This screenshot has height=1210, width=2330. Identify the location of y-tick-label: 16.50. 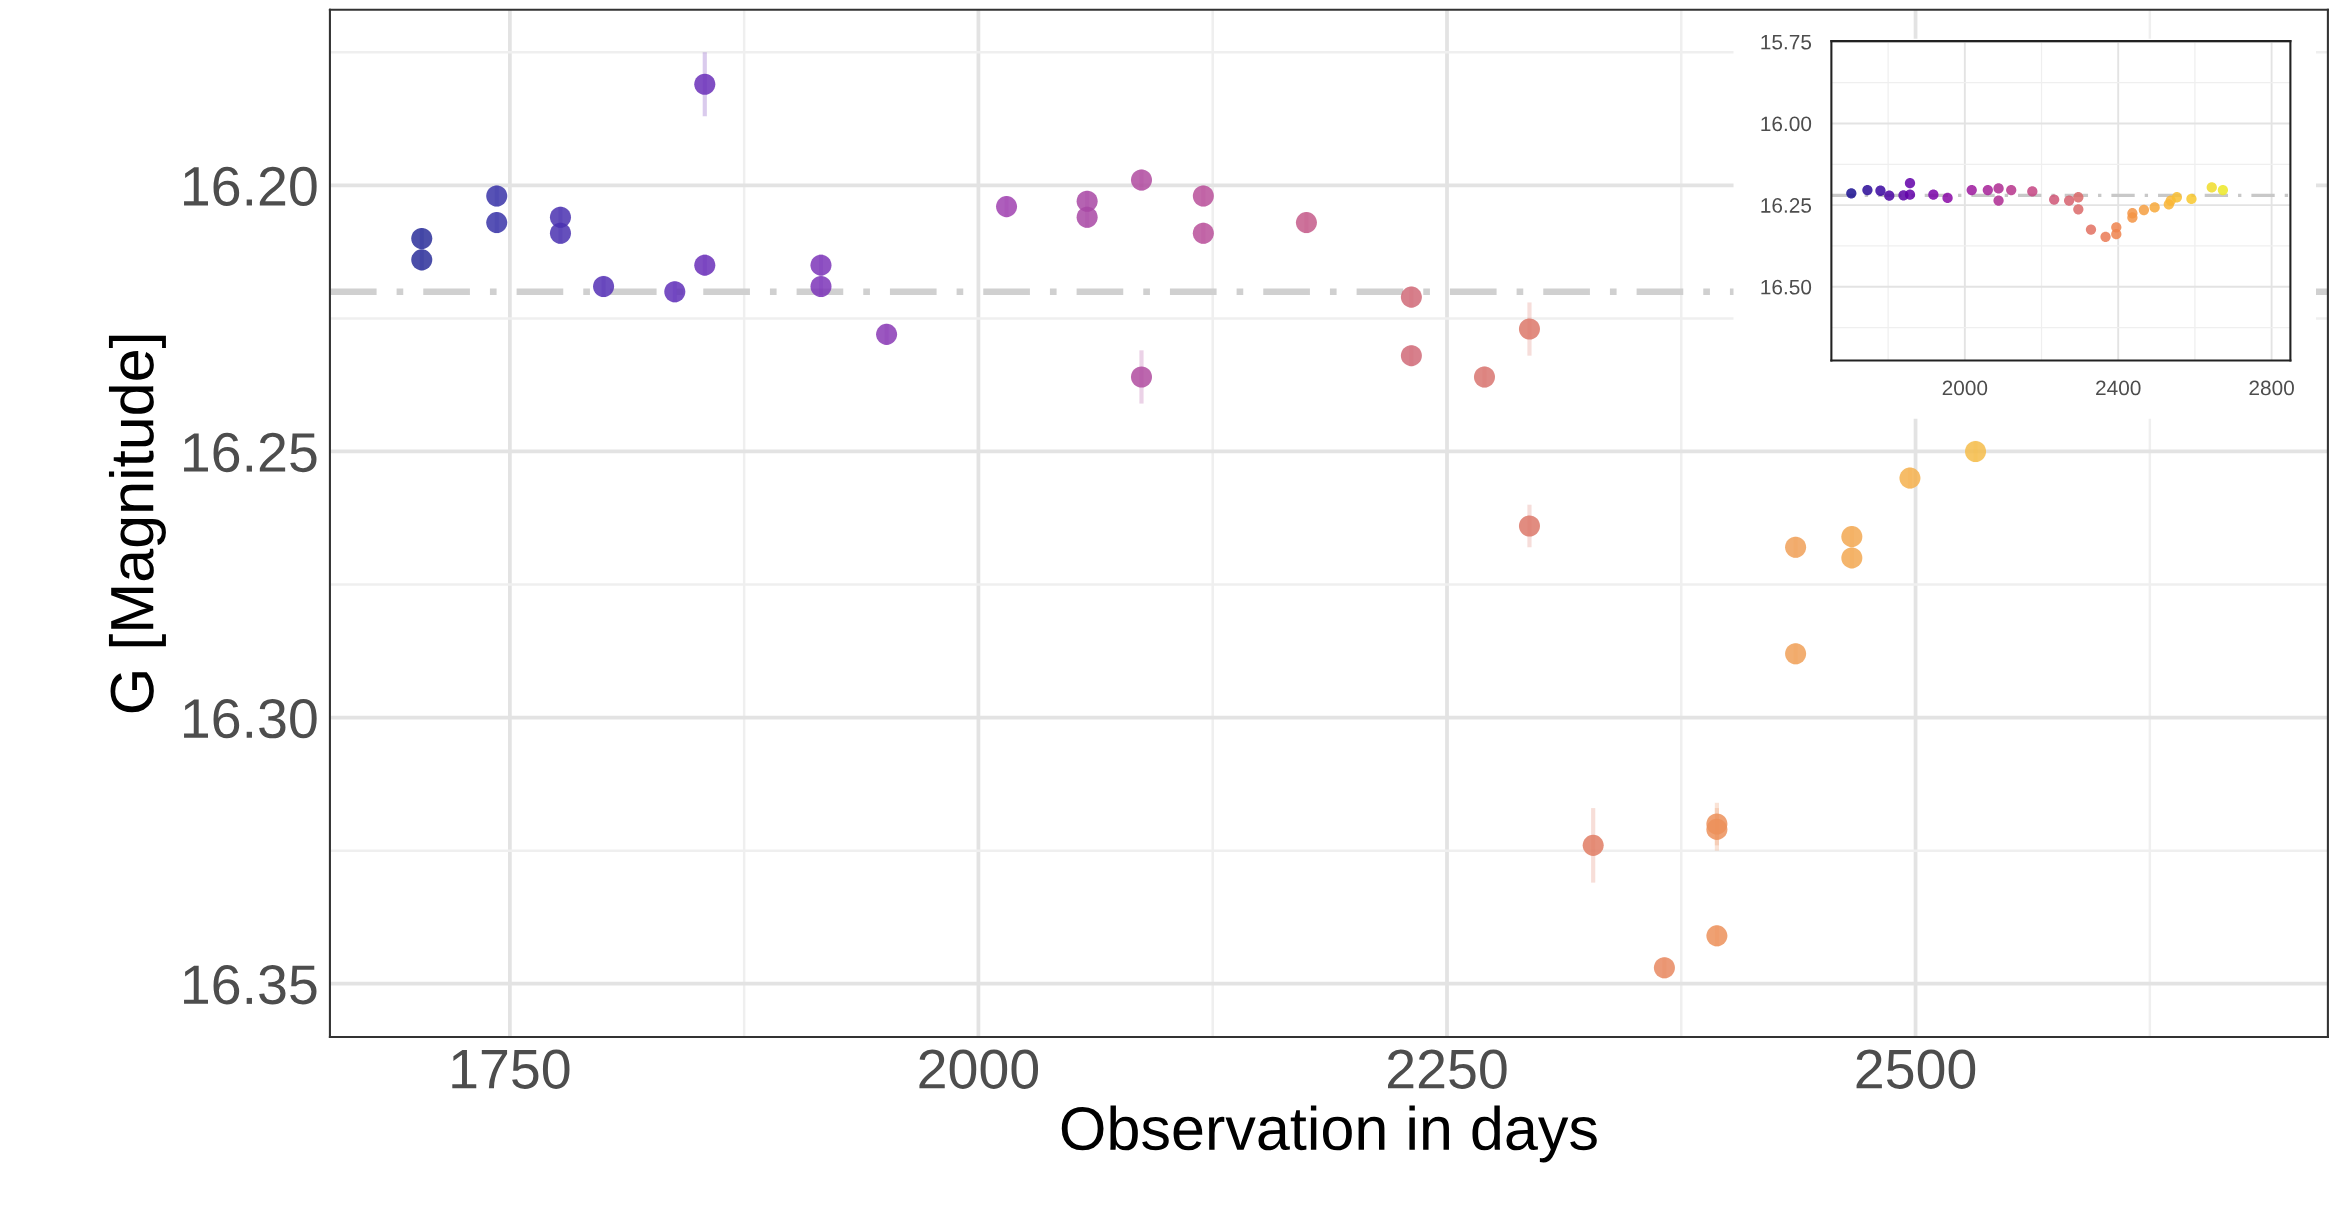
(1786, 287).